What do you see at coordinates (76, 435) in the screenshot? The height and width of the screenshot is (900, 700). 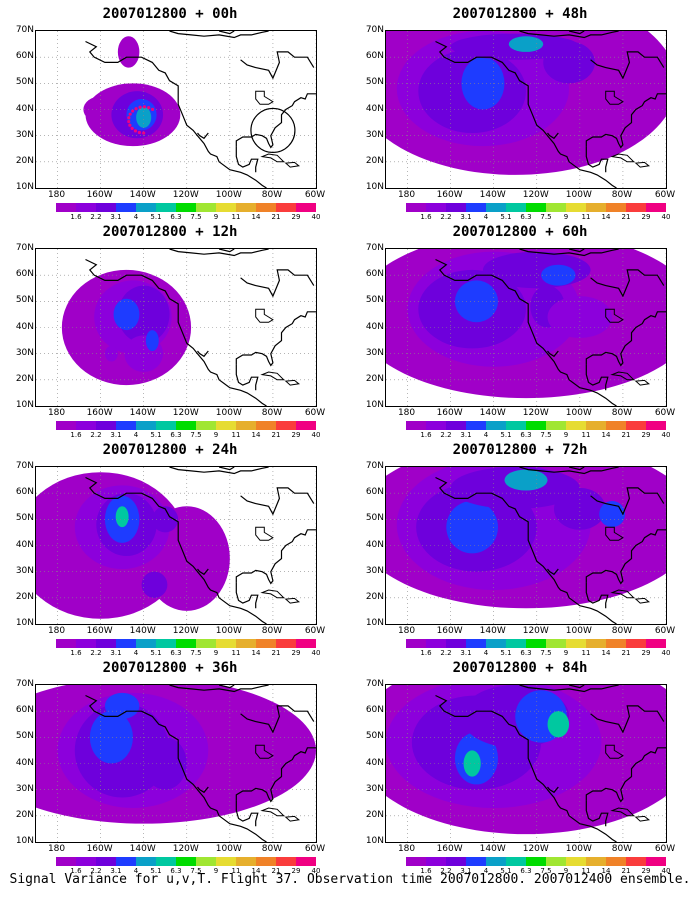 I see `colorbar-level-label: 1.6` at bounding box center [76, 435].